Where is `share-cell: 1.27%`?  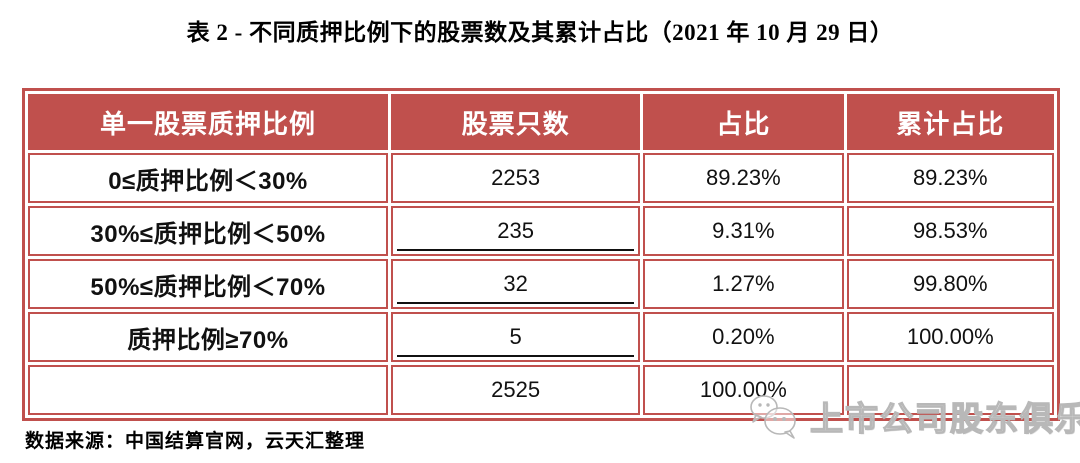
share-cell: 1.27% is located at coordinates (743, 284).